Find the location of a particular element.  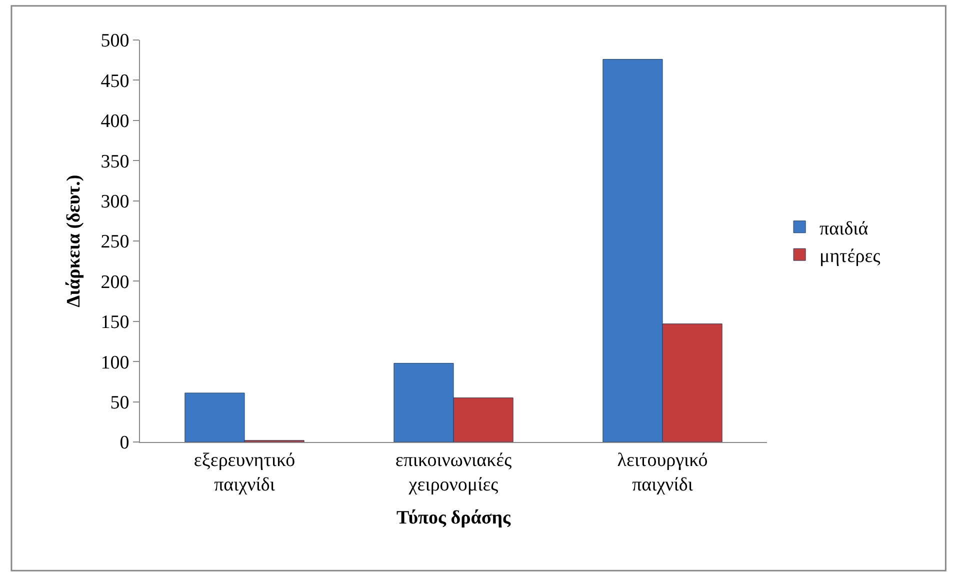

y-tick-label: 250 is located at coordinates (115, 242).